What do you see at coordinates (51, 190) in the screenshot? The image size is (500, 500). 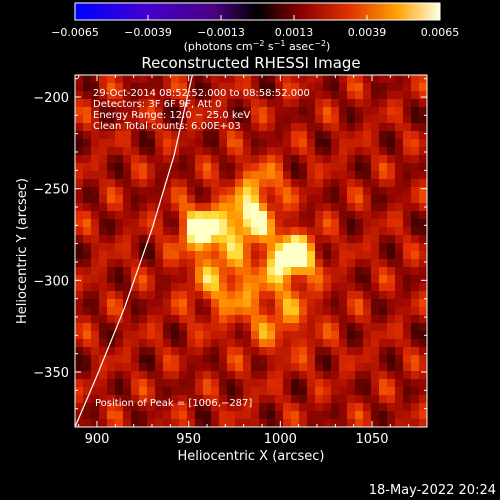 I see `y-tick-label: −250` at bounding box center [51, 190].